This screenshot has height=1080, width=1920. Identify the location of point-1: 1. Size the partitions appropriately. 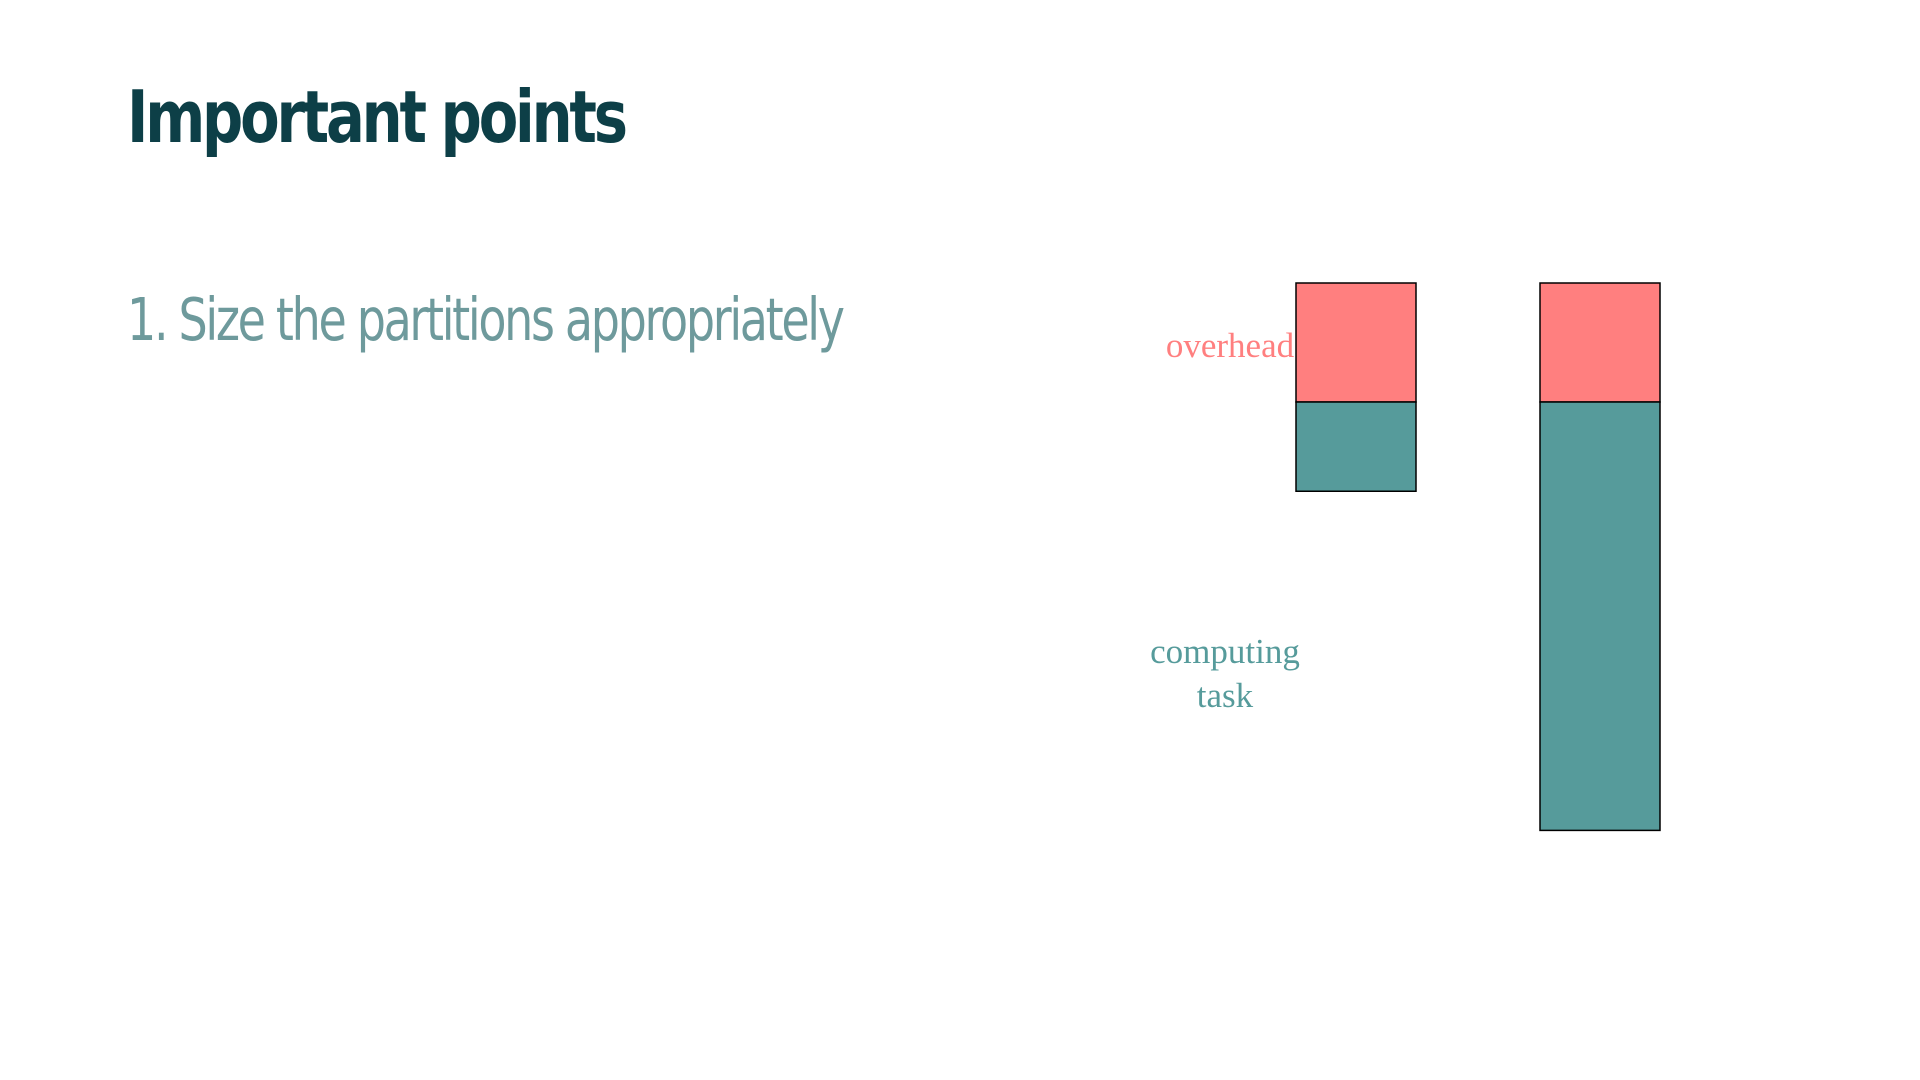
(486, 319).